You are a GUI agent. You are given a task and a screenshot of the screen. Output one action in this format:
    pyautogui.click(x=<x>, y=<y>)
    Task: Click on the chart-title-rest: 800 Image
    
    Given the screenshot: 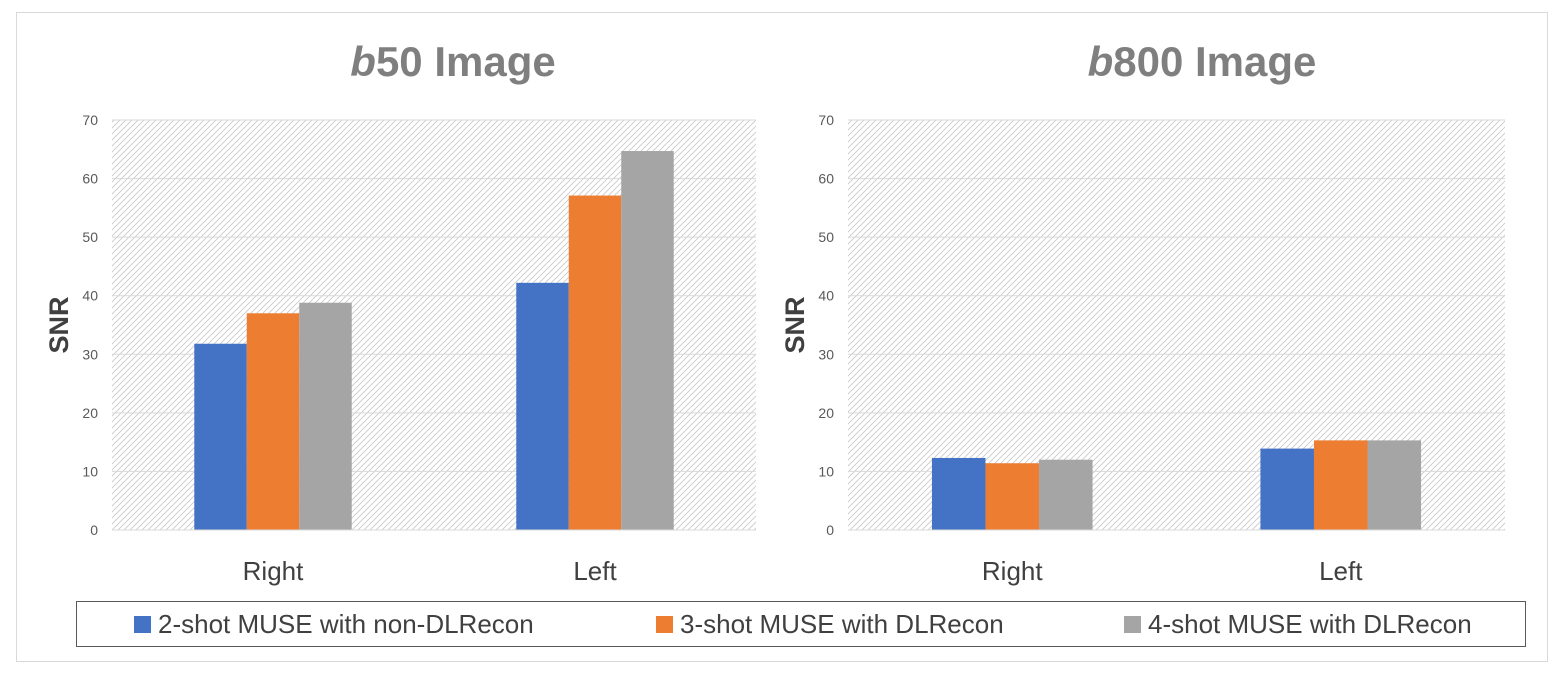 What is the action you would take?
    pyautogui.click(x=1214, y=61)
    